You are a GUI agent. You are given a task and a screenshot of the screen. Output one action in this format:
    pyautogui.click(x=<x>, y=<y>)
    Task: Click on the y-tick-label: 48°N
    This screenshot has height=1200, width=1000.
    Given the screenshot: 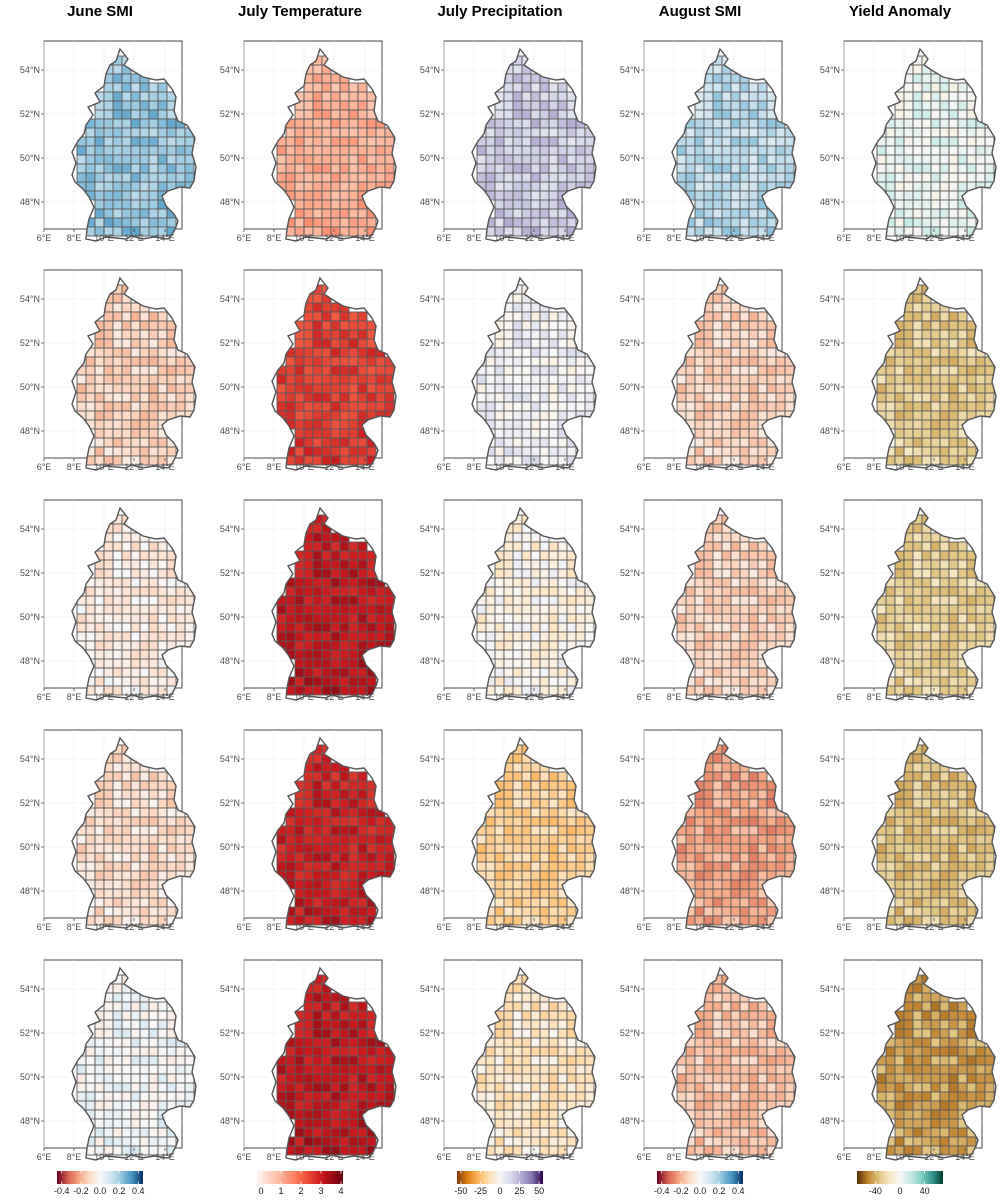 What is the action you would take?
    pyautogui.click(x=230, y=1121)
    